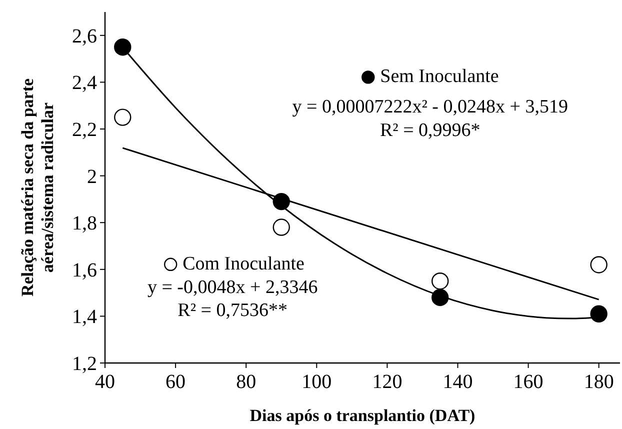  Describe the element at coordinates (457, 382) in the screenshot. I see `x-tick-label: 140` at that location.